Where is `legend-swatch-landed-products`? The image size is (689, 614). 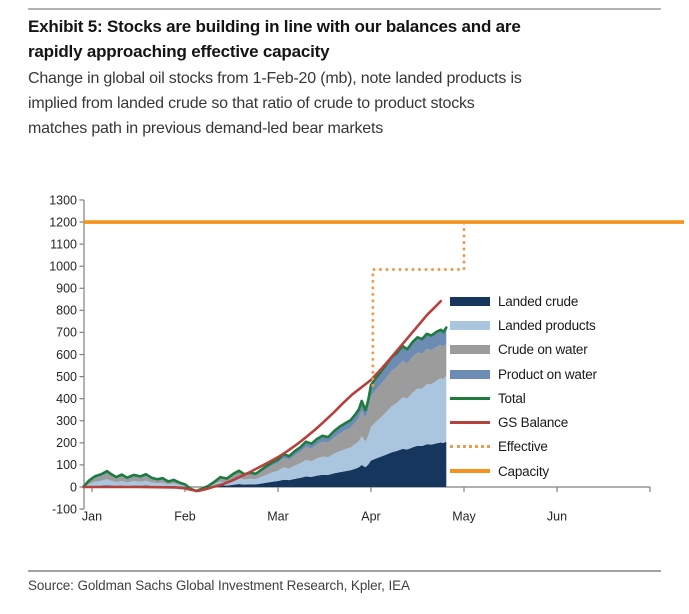 legend-swatch-landed-products is located at coordinates (470, 325).